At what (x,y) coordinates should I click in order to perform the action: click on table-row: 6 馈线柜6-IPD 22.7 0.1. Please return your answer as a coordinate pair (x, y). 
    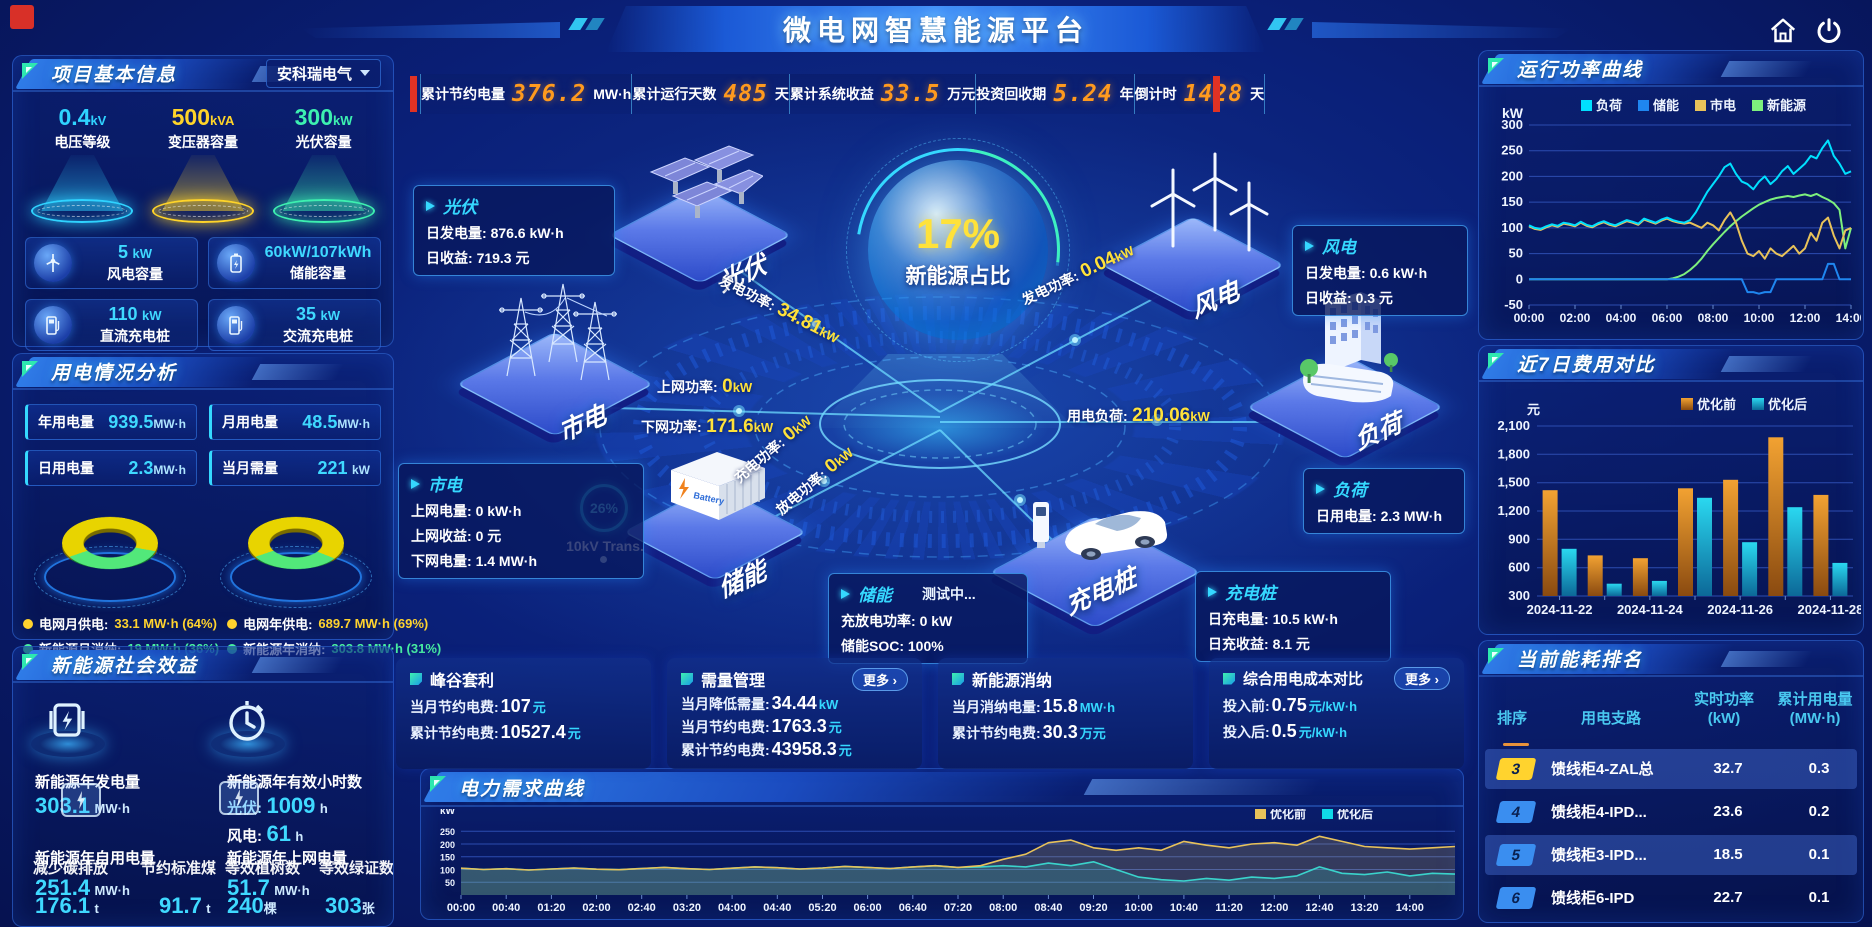
    Looking at the image, I should click on (1671, 898).